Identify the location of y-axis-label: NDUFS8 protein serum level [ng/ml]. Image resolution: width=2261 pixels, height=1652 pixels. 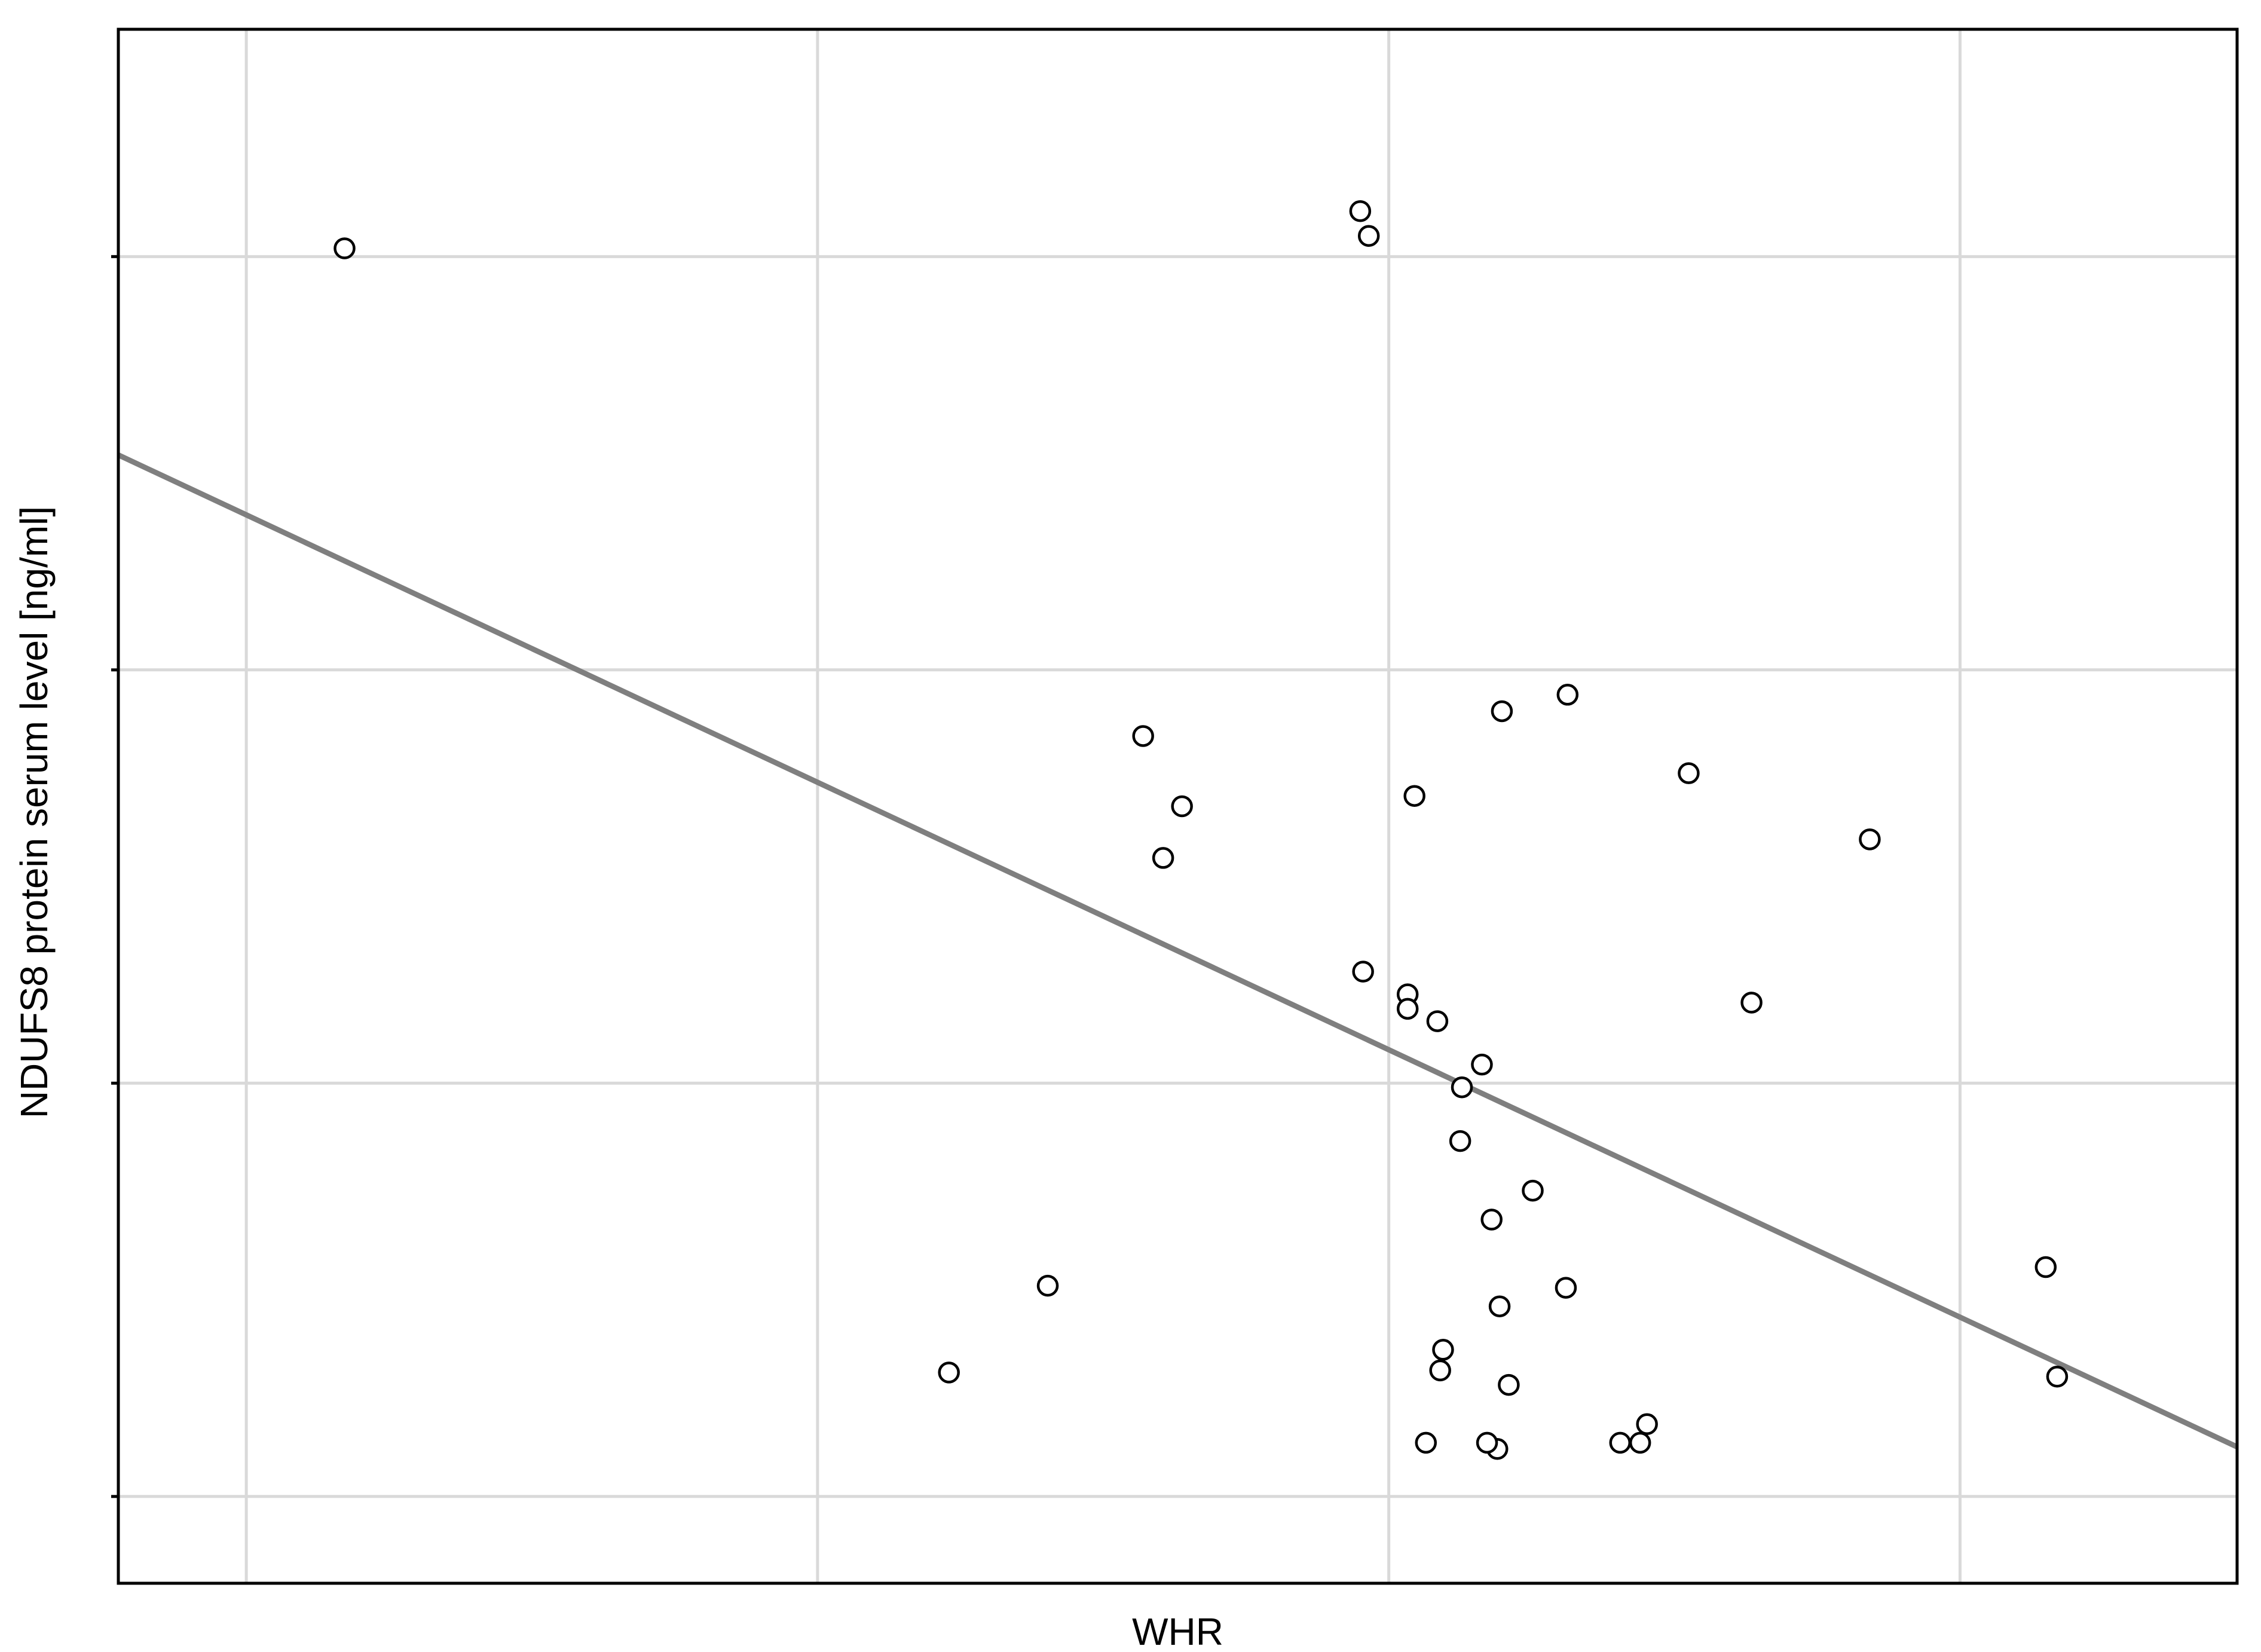
(34, 812).